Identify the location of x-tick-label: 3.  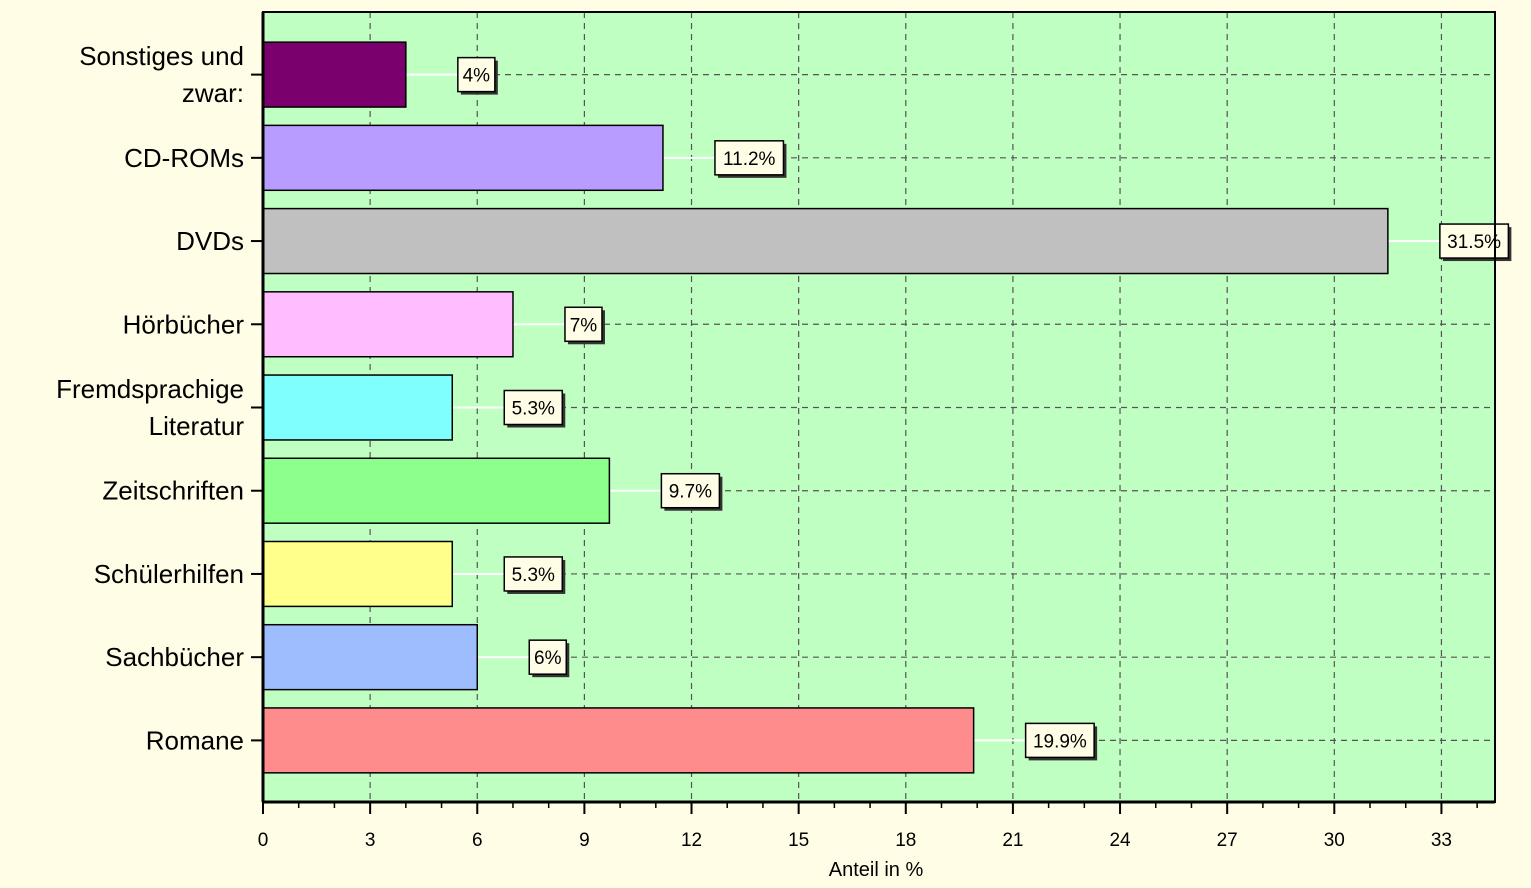
(370, 840).